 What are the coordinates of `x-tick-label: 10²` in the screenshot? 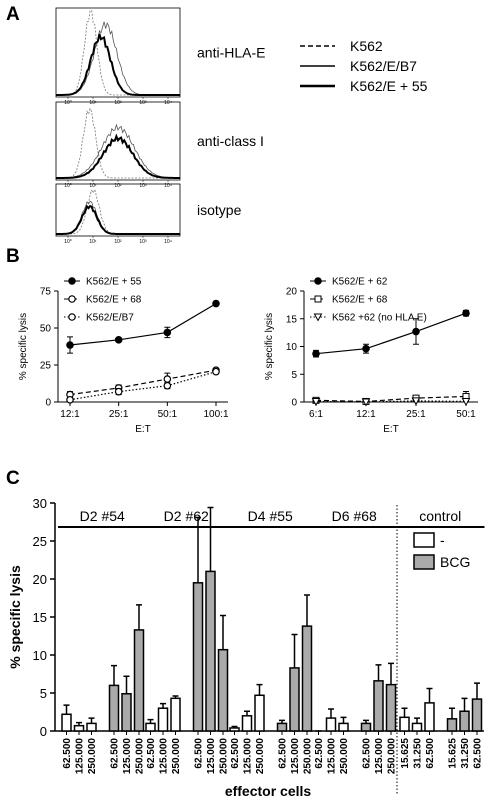 It's located at (118, 242).